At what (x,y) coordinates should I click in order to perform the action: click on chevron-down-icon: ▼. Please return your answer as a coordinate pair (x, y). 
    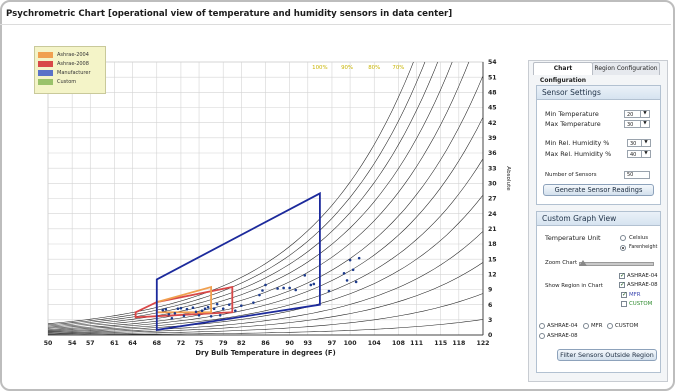
    Looking at the image, I should click on (644, 114).